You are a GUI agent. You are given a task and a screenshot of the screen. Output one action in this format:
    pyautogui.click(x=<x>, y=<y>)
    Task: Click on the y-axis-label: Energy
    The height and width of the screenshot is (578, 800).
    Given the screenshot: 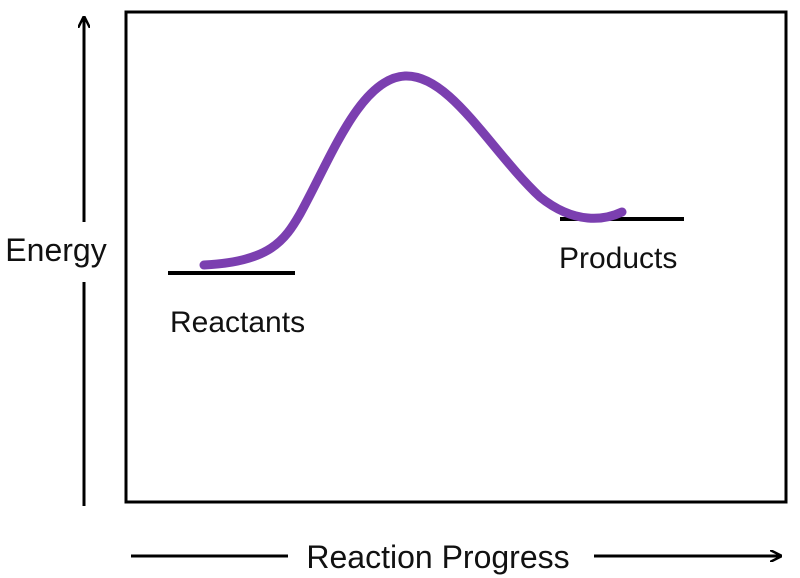 What is the action you would take?
    pyautogui.click(x=55, y=250)
    